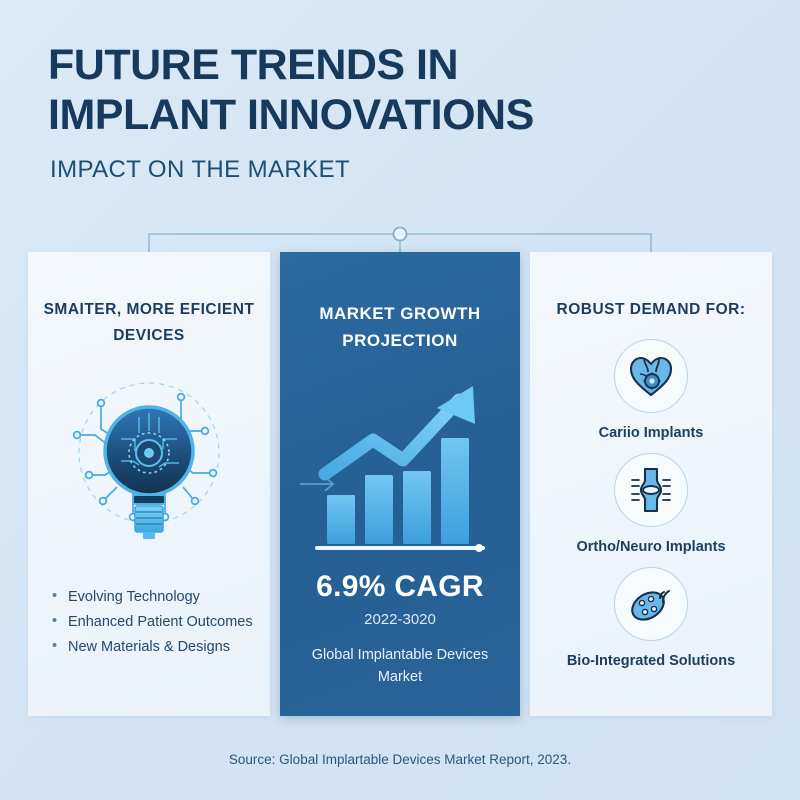 The width and height of the screenshot is (800, 800). I want to click on cagr-year-range: 2022-3020, so click(400, 619).